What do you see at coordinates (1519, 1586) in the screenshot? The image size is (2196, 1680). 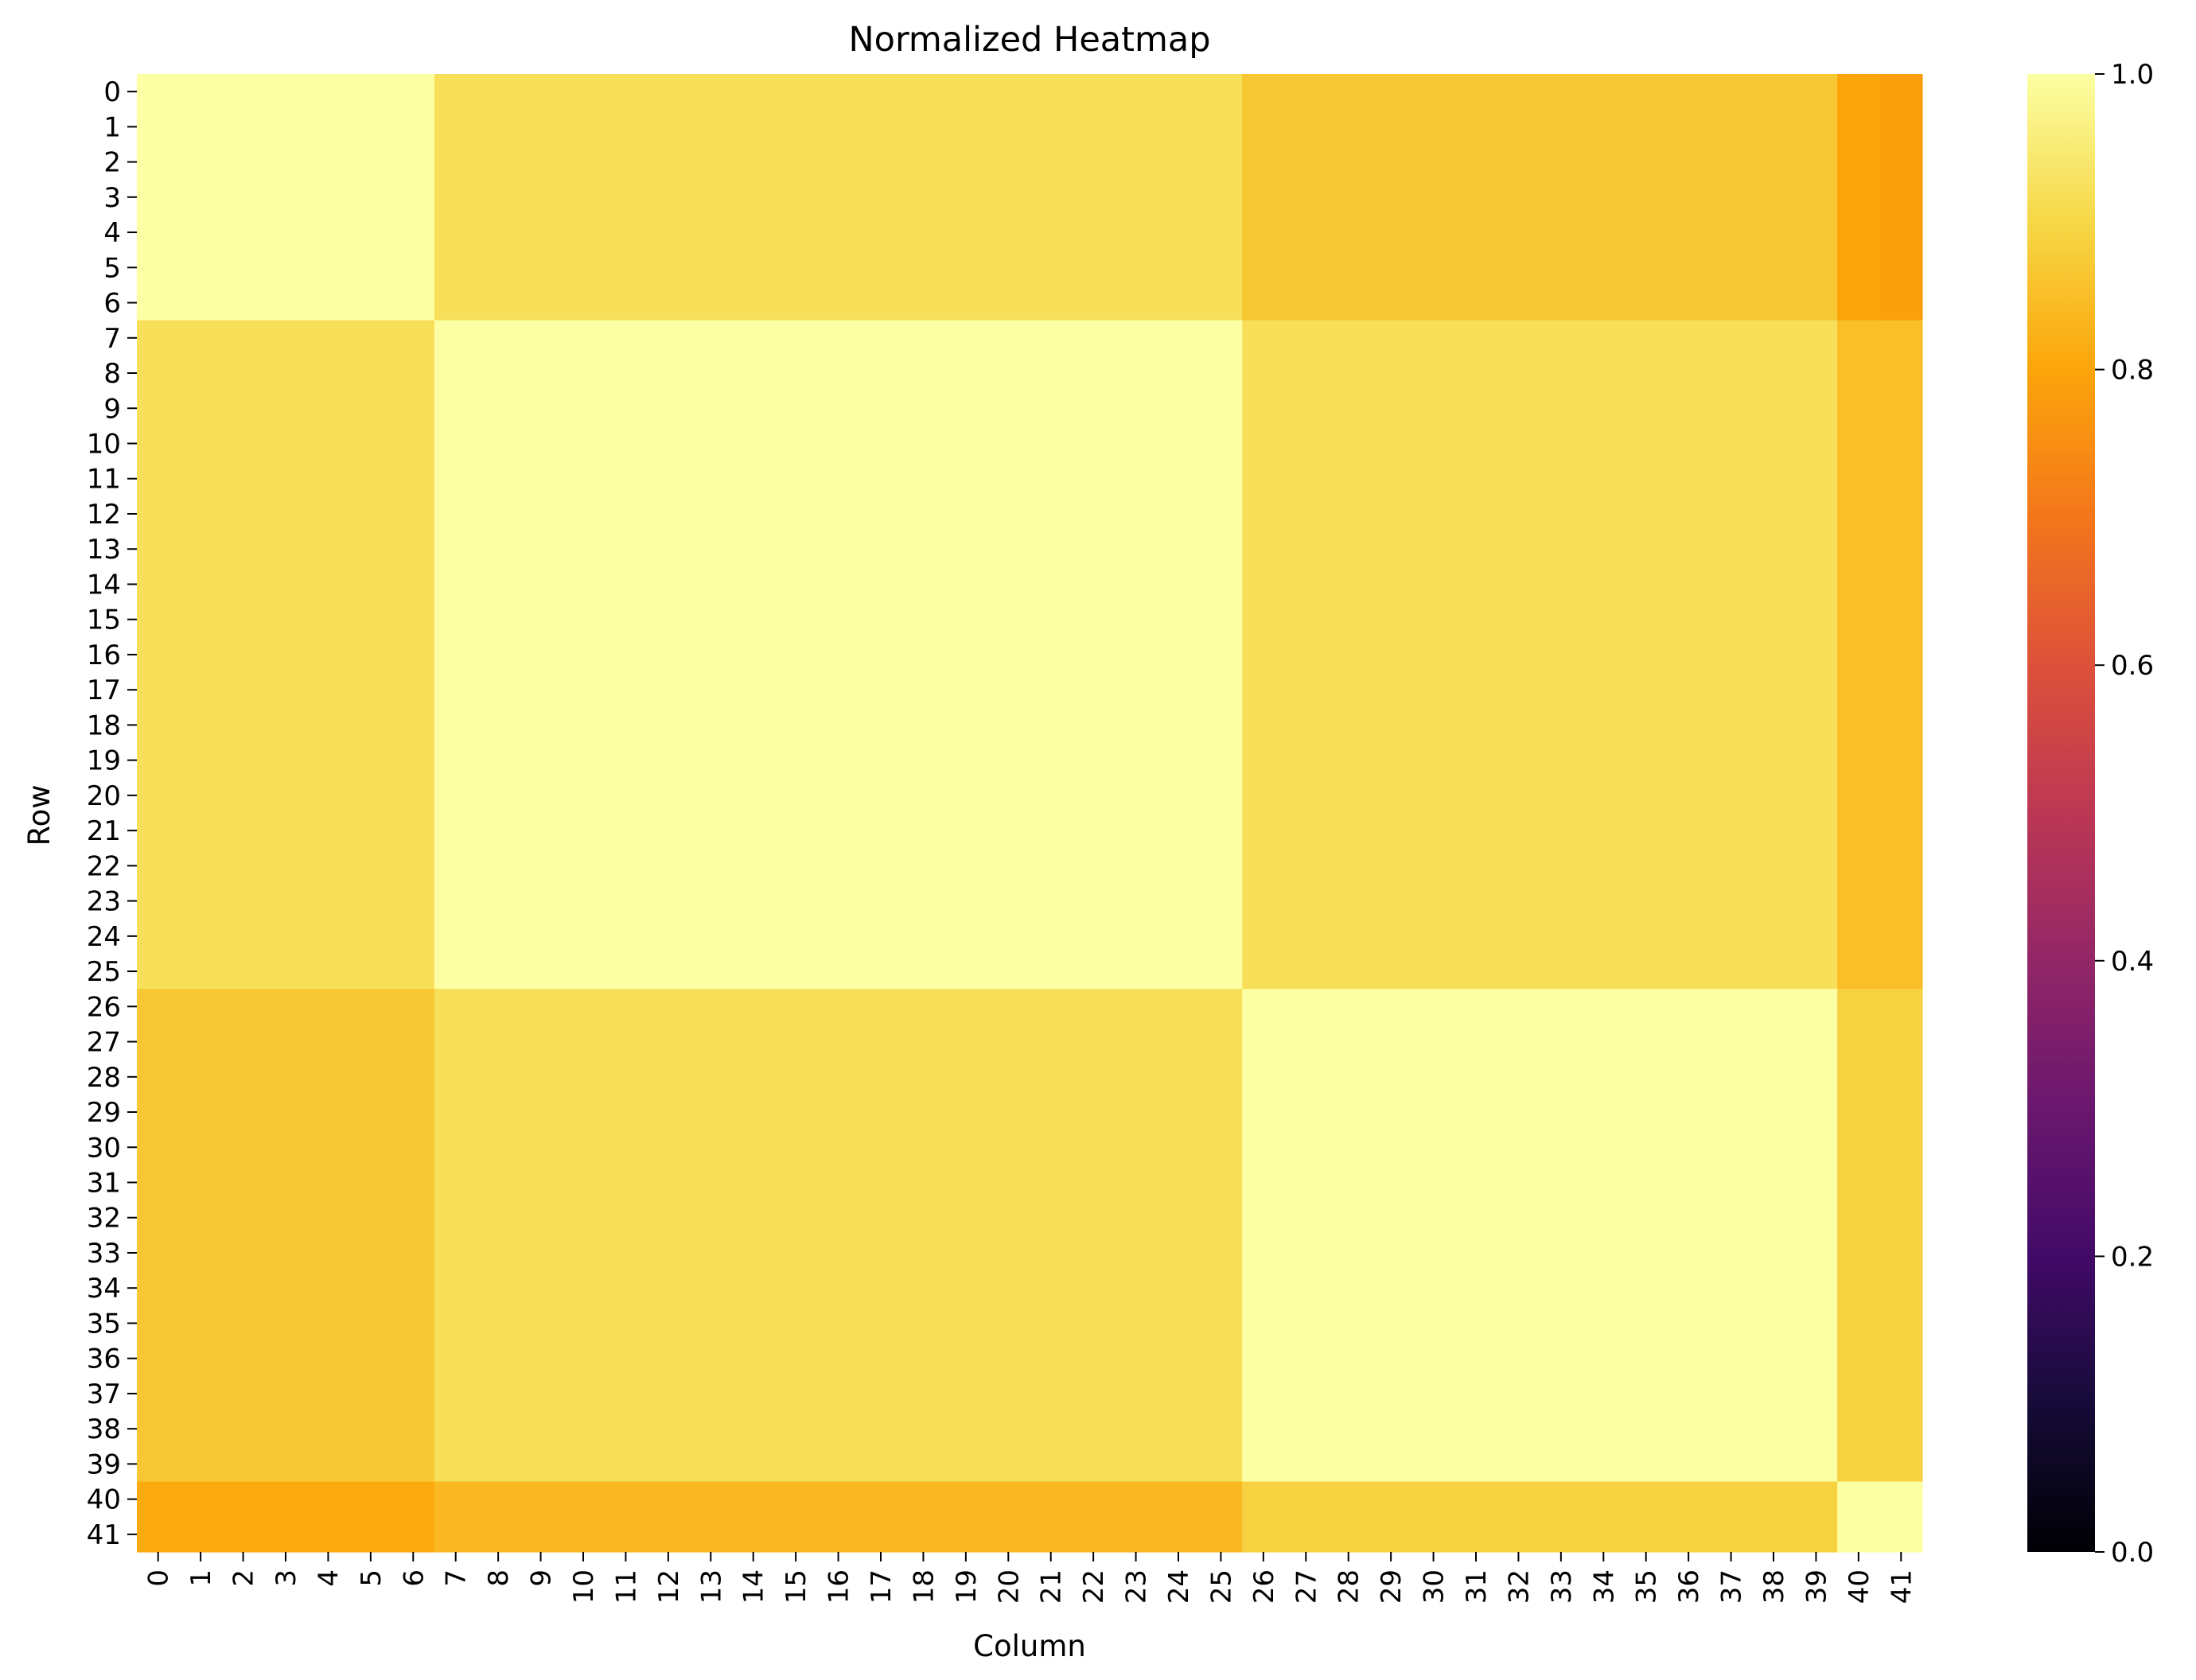 I see `column-tick-label: 32` at bounding box center [1519, 1586].